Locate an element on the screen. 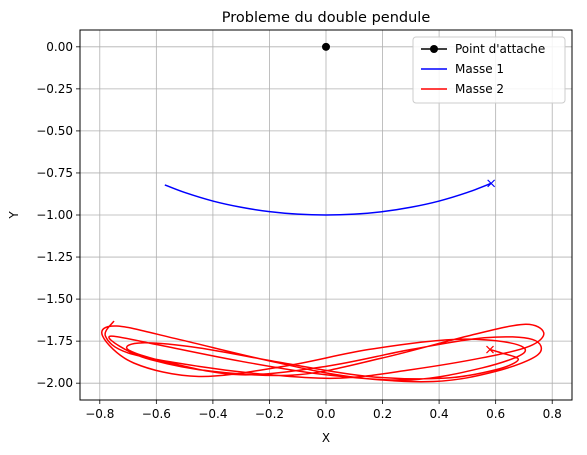  x-tick-label: −0.2 is located at coordinates (269, 414).